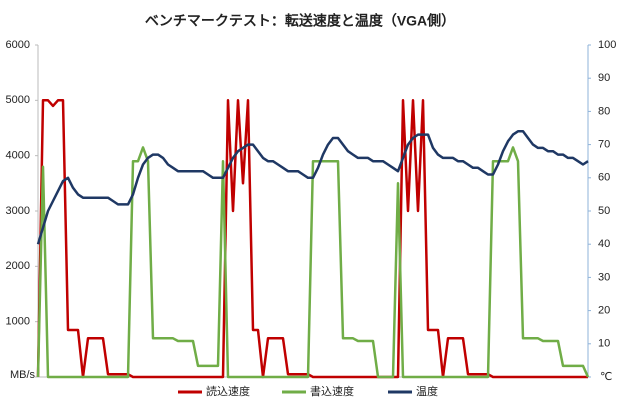  What do you see at coordinates (228, 391) in the screenshot?
I see `legend-label: 読込速度` at bounding box center [228, 391].